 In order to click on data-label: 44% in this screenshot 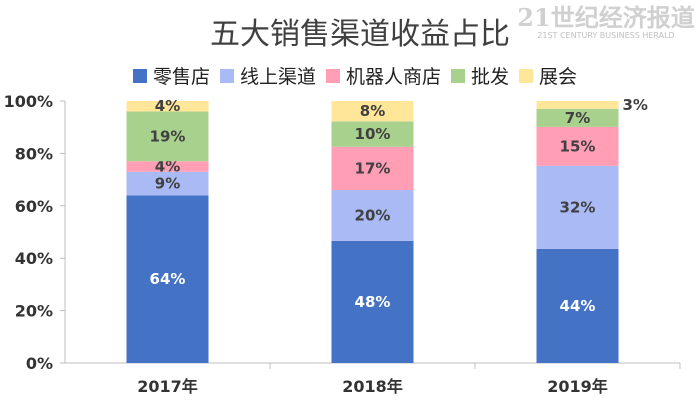, I will do `click(578, 306)`.